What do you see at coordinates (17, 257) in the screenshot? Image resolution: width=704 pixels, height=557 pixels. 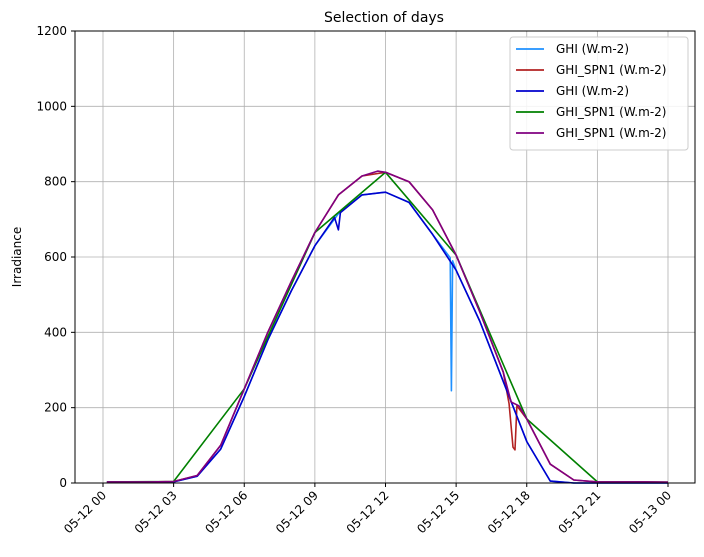 I see `y-axis-label: Irradiance` at bounding box center [17, 257].